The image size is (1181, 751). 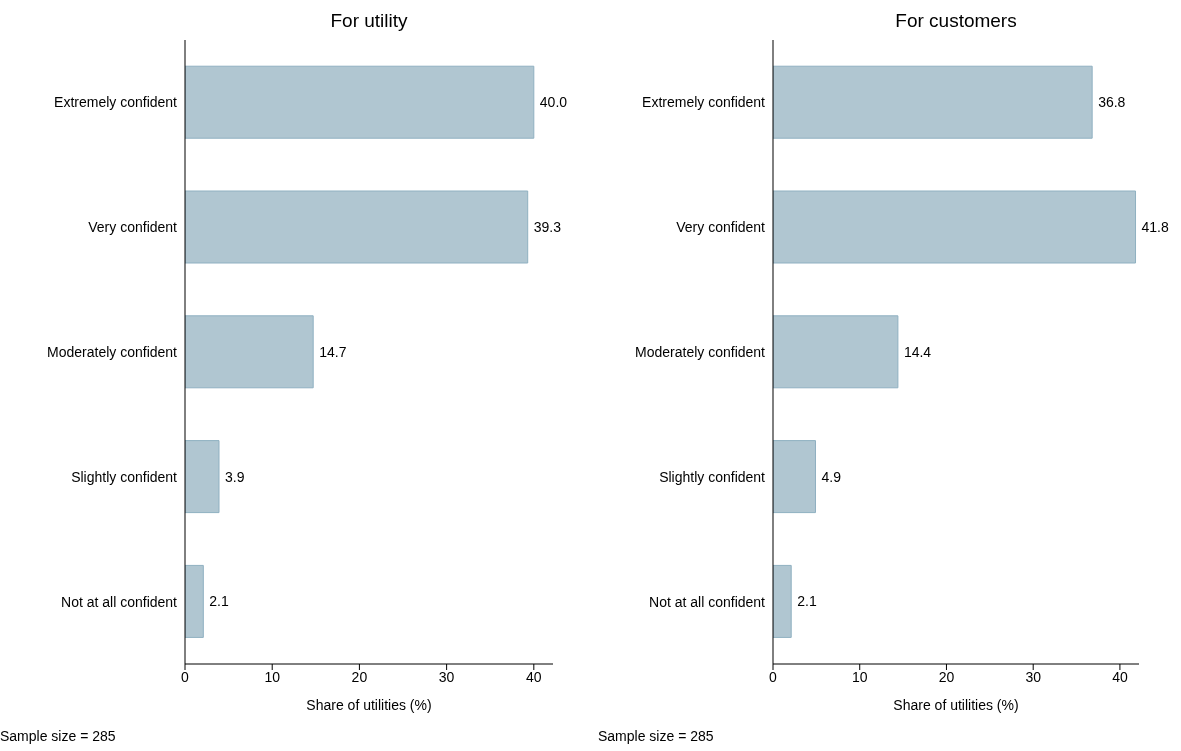 I want to click on data-label: 14.7, so click(x=333, y=351).